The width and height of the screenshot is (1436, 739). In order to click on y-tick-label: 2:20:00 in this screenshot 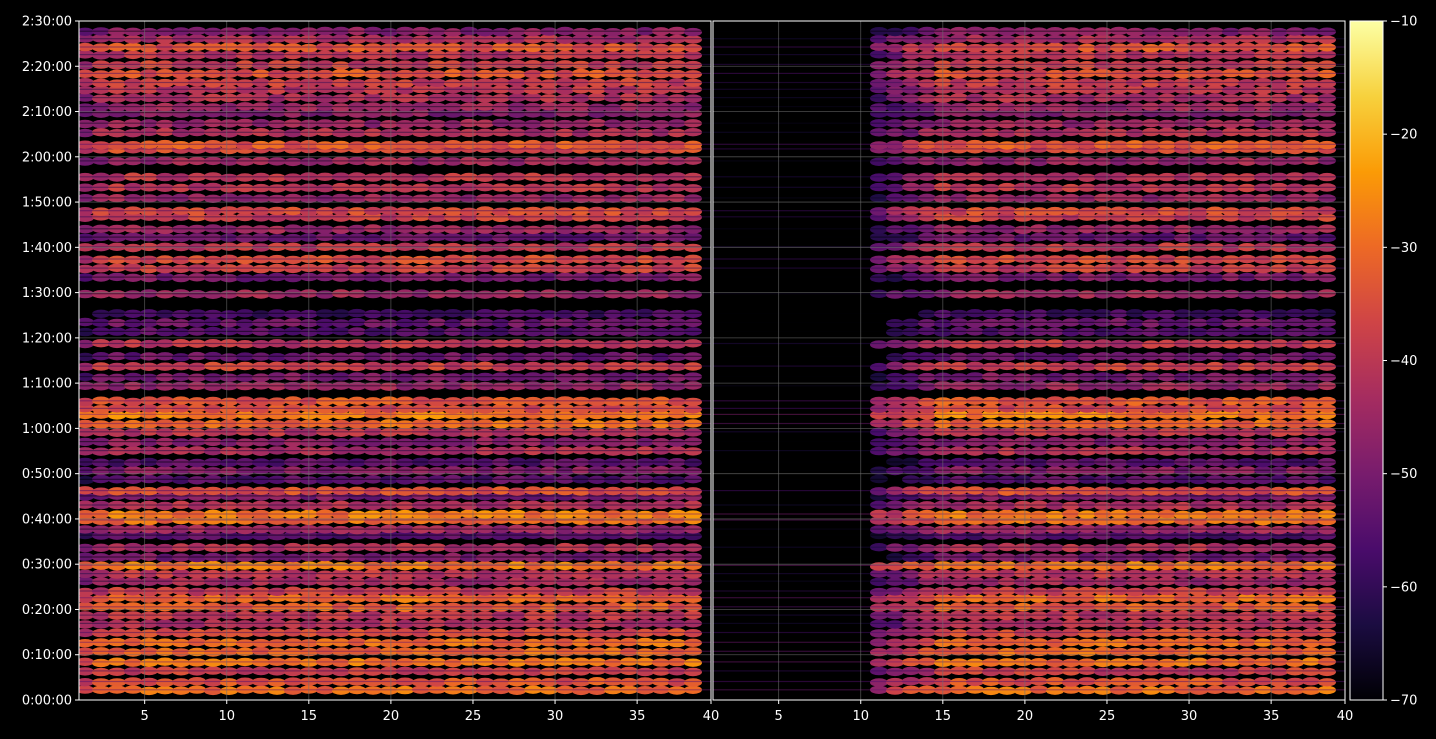, I will do `click(47, 67)`.